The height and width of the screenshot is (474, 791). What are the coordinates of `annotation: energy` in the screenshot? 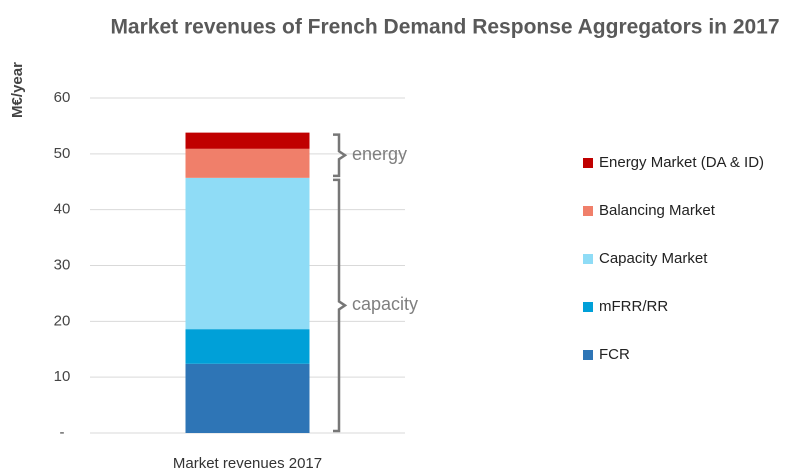 It's located at (379, 154).